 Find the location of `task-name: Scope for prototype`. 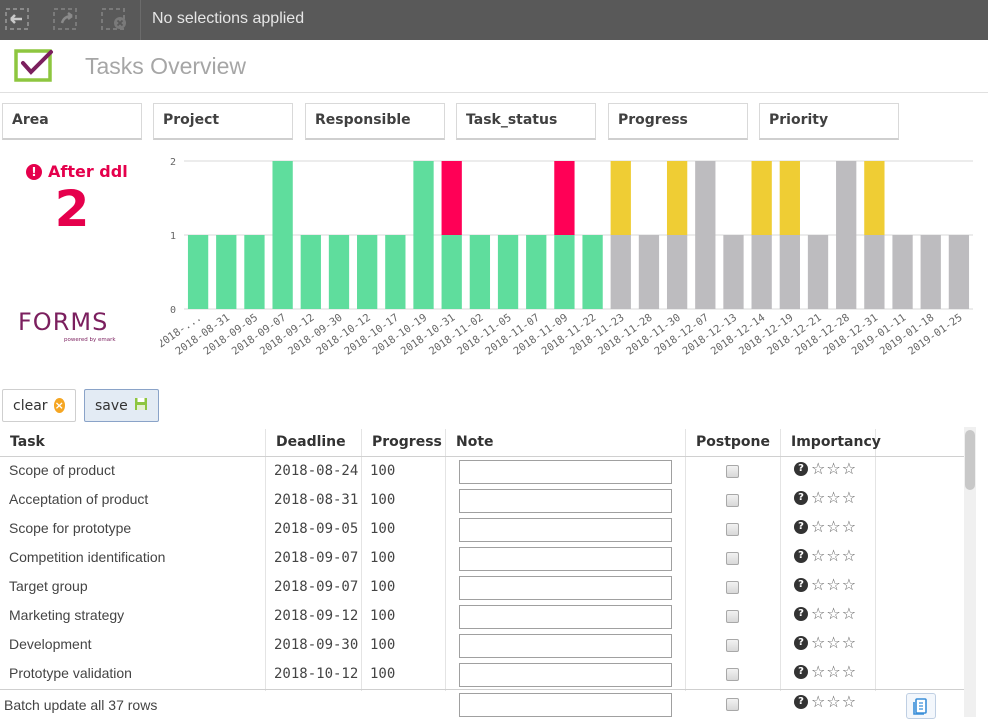

task-name: Scope for prototype is located at coordinates (70, 528).